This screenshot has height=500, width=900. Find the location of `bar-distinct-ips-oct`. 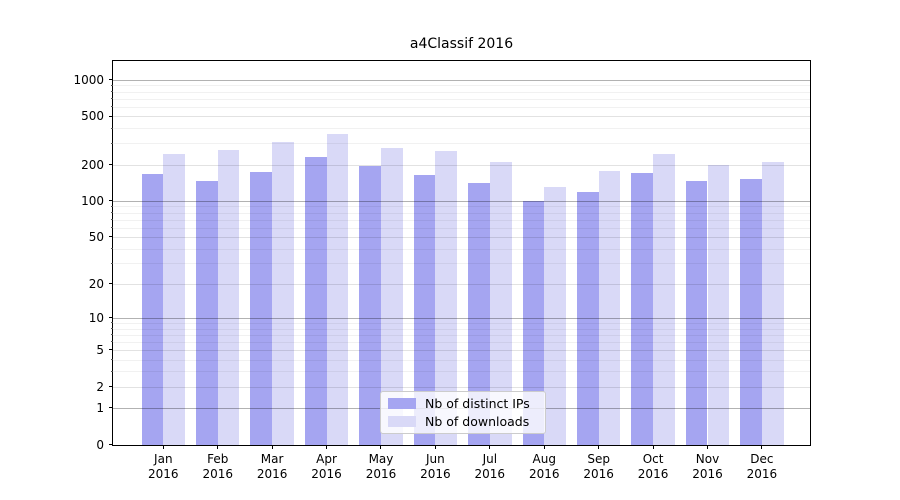

bar-distinct-ips-oct is located at coordinates (642, 309).